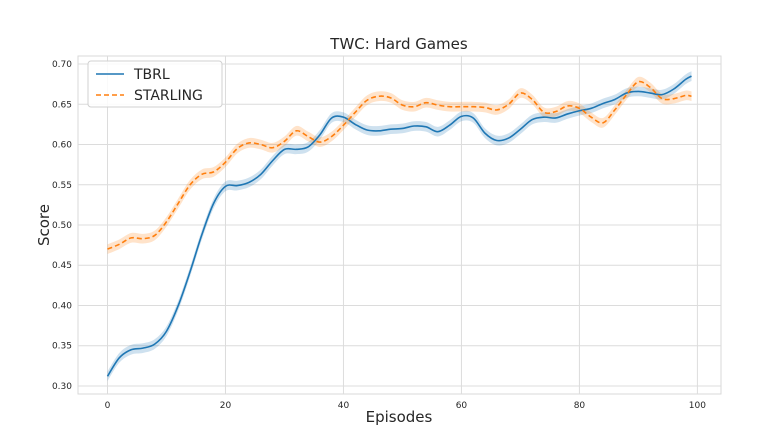 The width and height of the screenshot is (778, 442). What do you see at coordinates (344, 406) in the screenshot?
I see `x-tick-label: 40` at bounding box center [344, 406].